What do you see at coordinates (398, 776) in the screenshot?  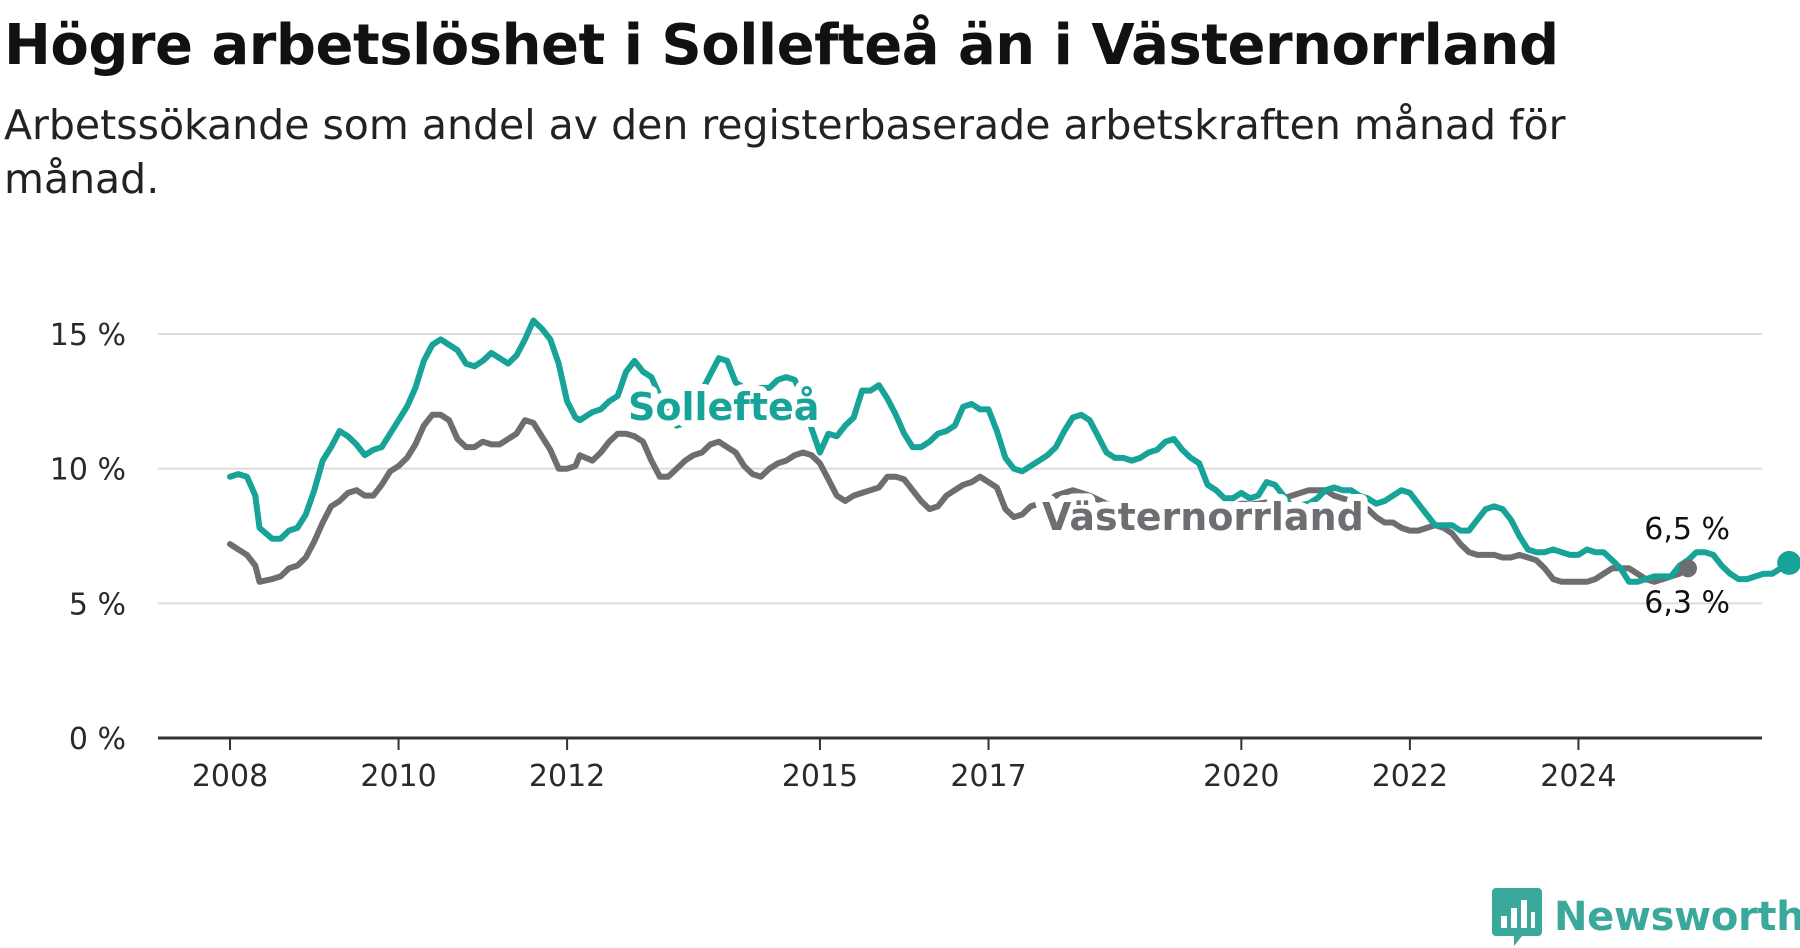 I see `x-tick-label: 2010` at bounding box center [398, 776].